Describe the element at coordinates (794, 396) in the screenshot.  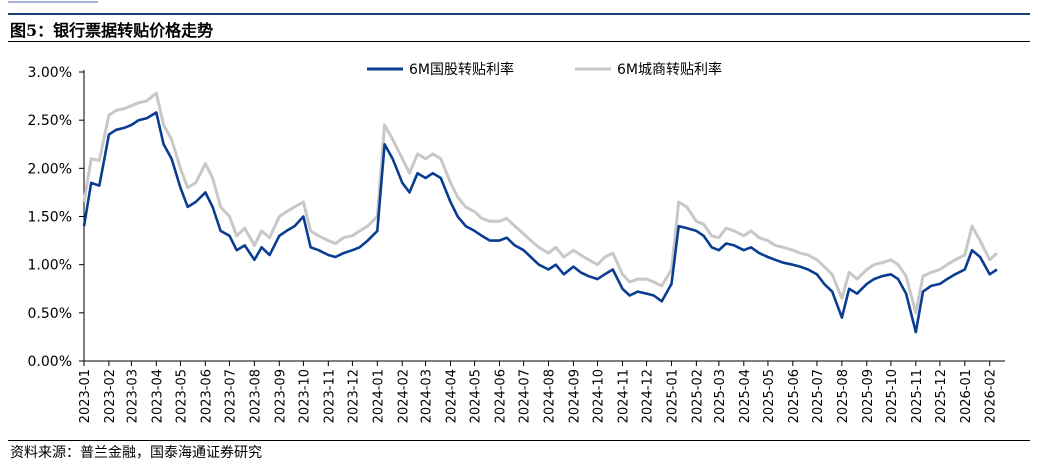
I see `x-tick-label: 2025-06` at that location.